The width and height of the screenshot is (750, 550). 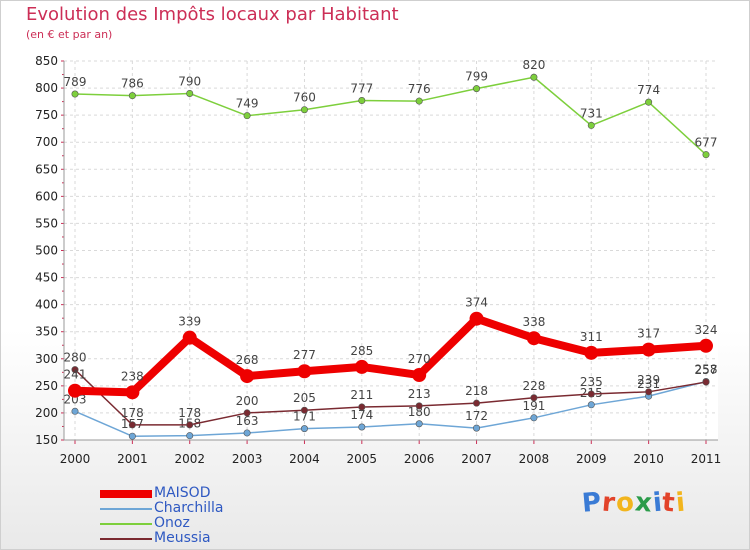 What do you see at coordinates (361, 351) in the screenshot?
I see `data-label-maisod: 285` at bounding box center [361, 351].